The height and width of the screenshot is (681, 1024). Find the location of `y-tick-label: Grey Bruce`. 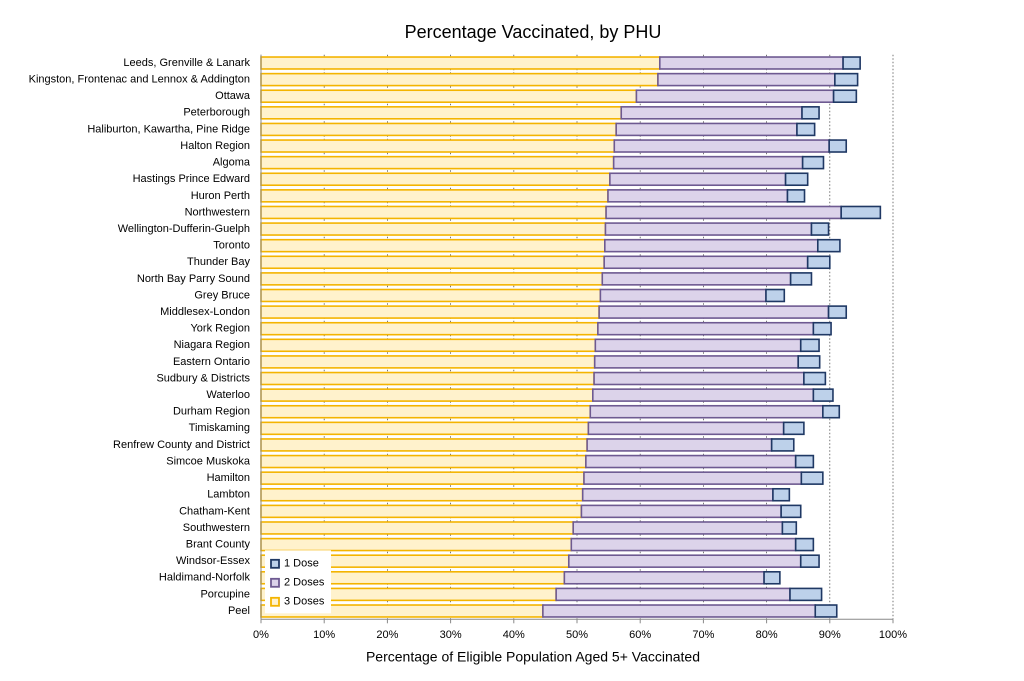

y-tick-label: Grey Bruce is located at coordinates (222, 295).